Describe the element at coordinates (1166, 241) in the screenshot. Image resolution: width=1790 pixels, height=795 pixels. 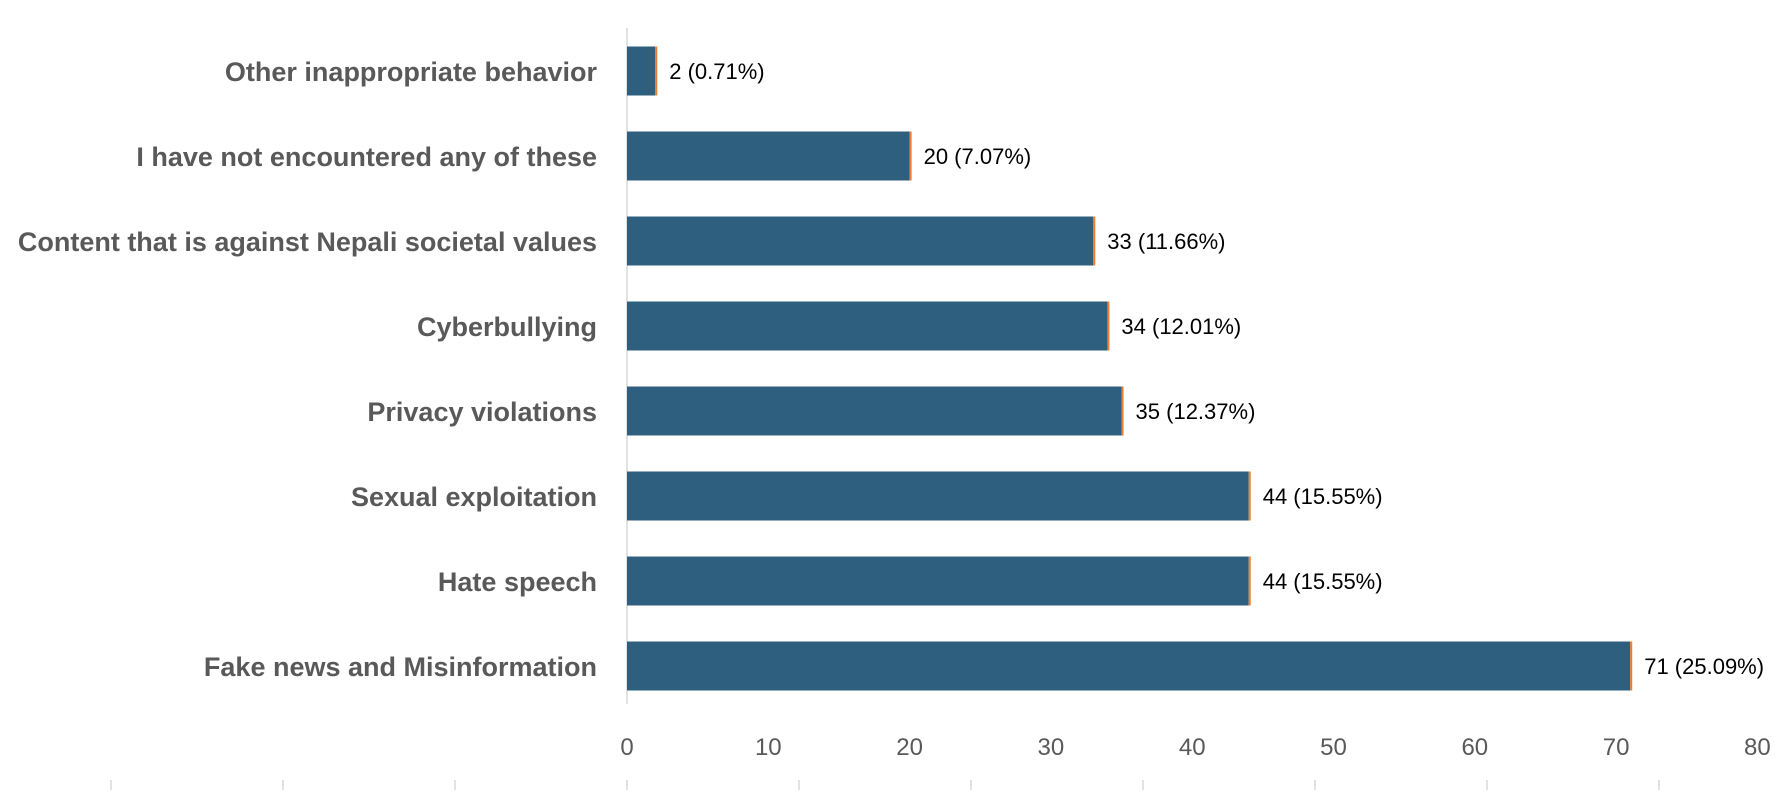
I see `data-label: 33 (11.66%)` at that location.